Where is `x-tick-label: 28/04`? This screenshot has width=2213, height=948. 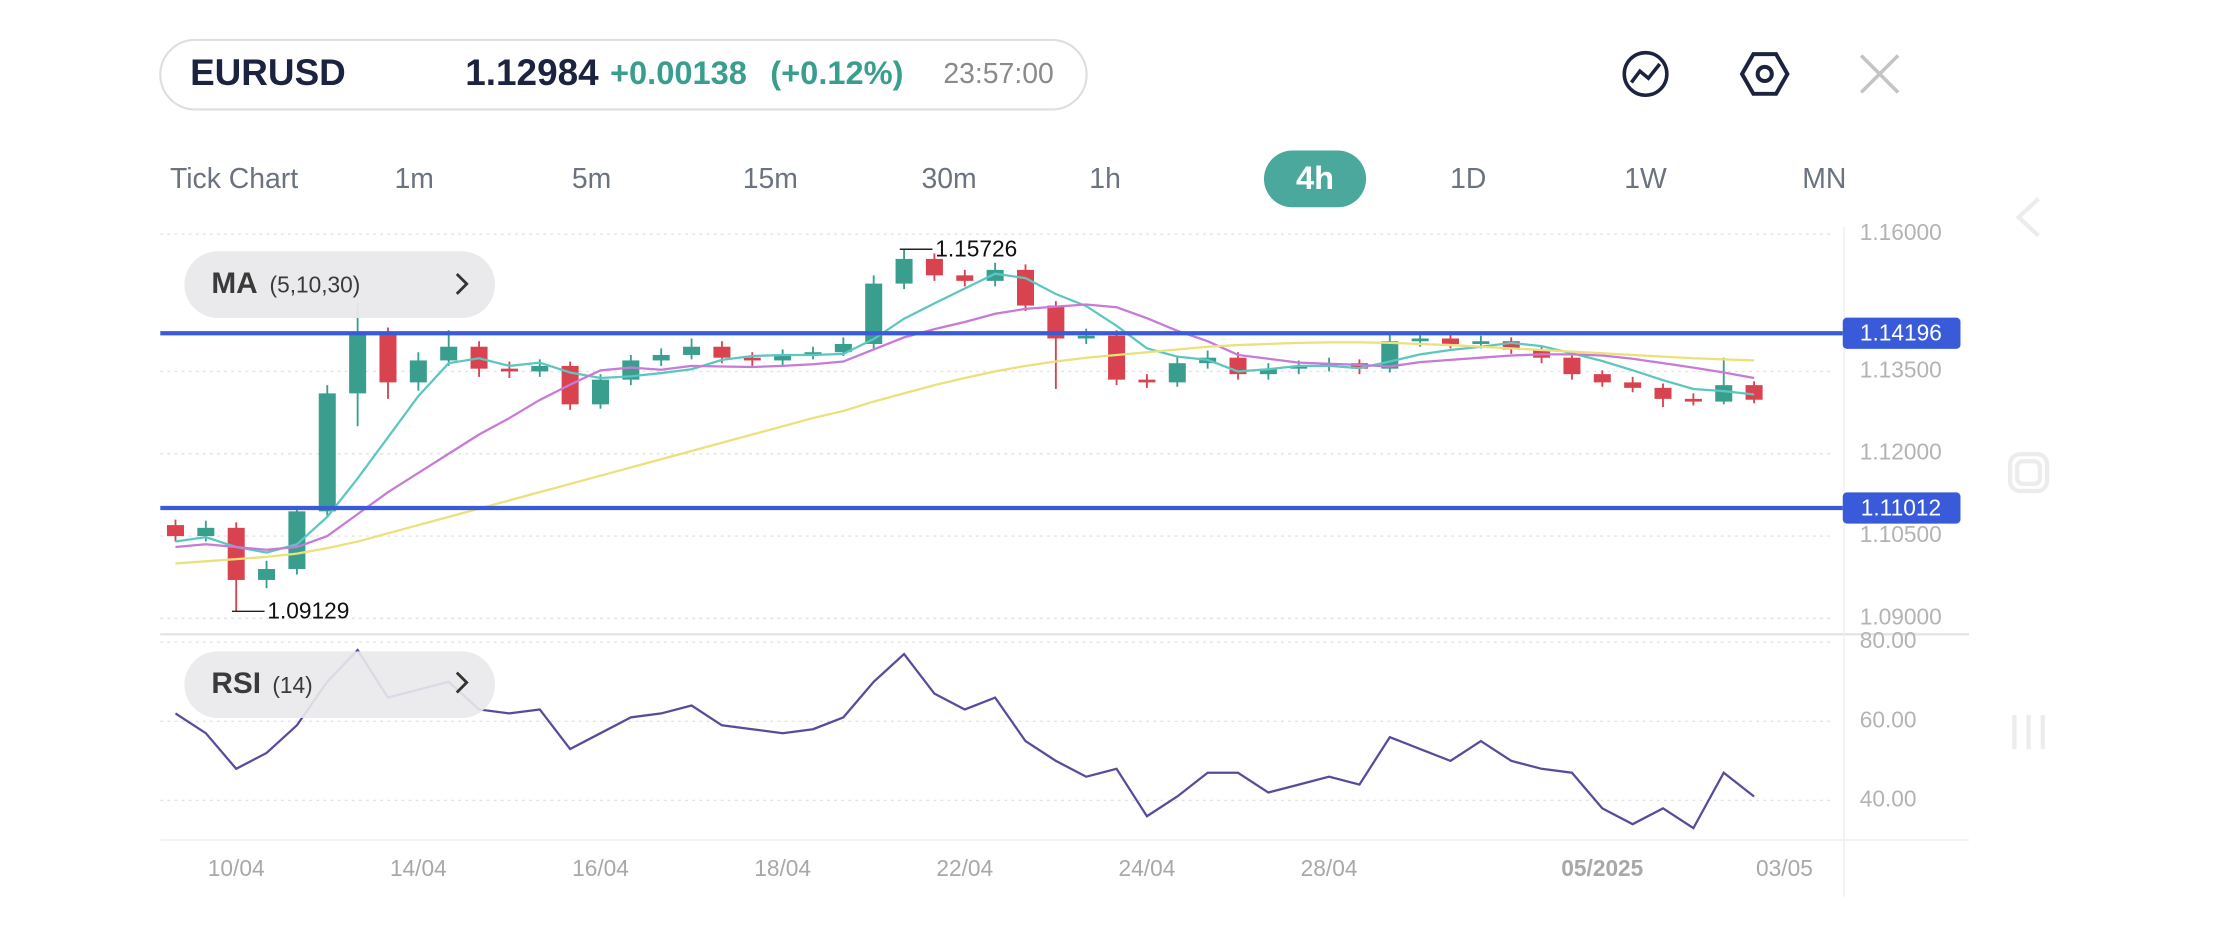 x-tick-label: 28/04 is located at coordinates (1329, 868).